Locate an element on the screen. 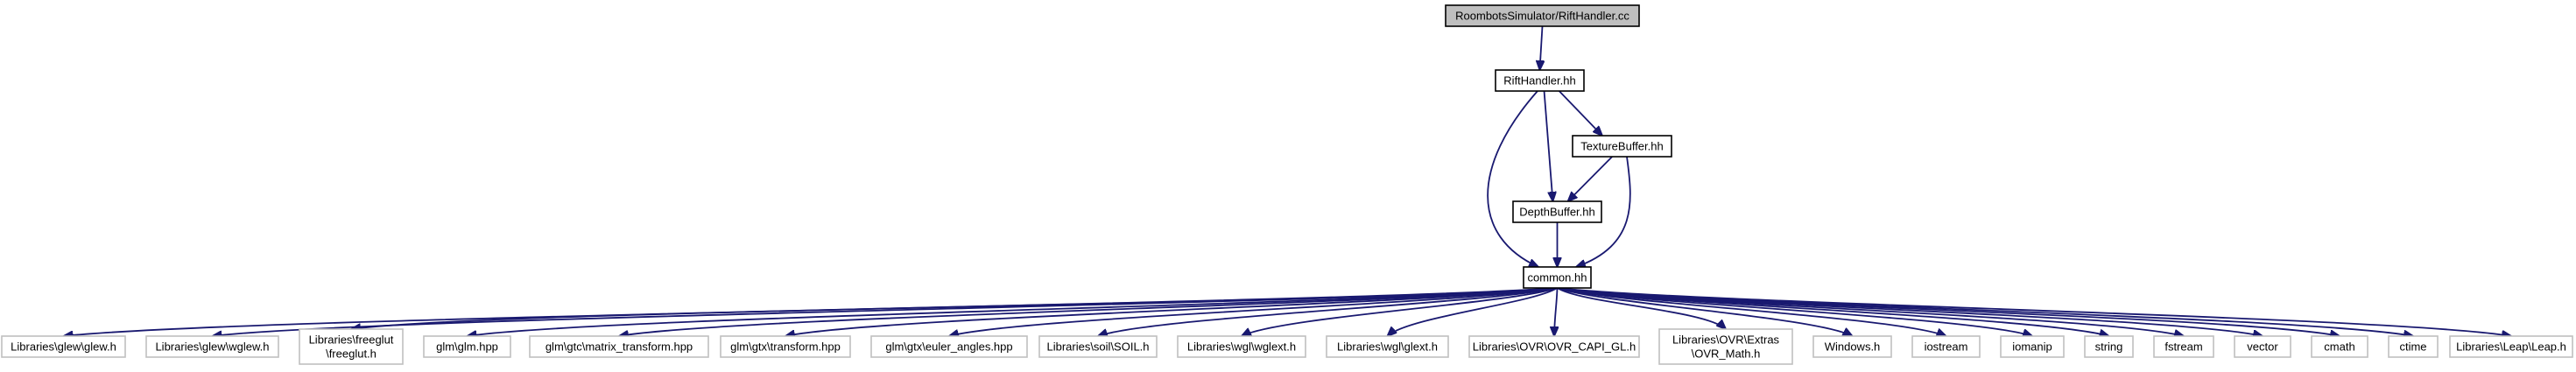  node-common: common.hh is located at coordinates (1557, 277).